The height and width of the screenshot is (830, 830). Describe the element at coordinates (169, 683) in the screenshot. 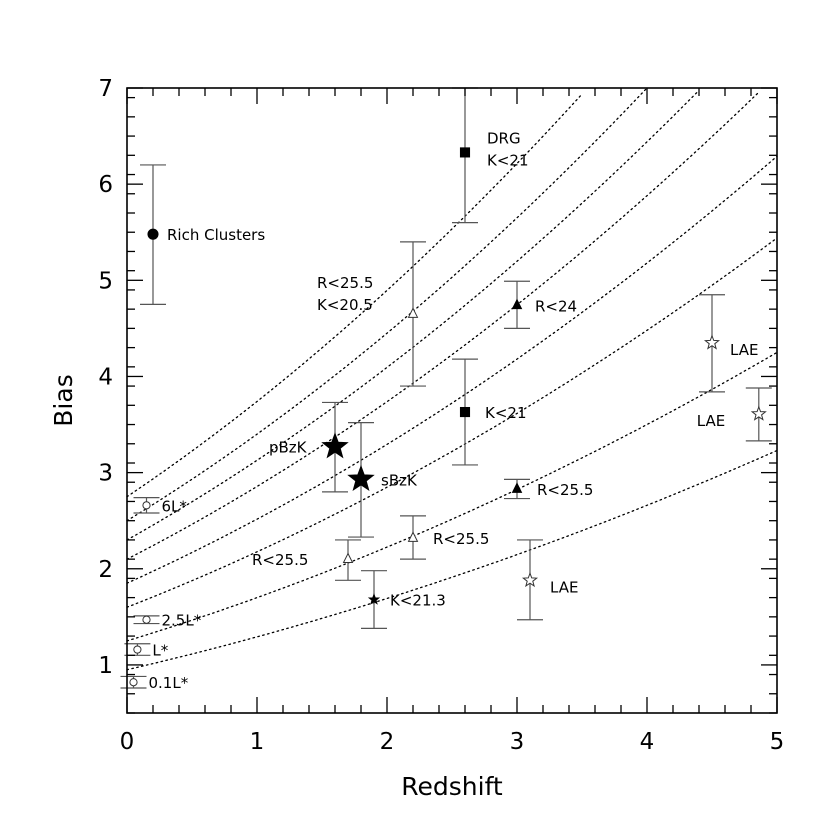

I see `point-label: 0.1L*` at that location.